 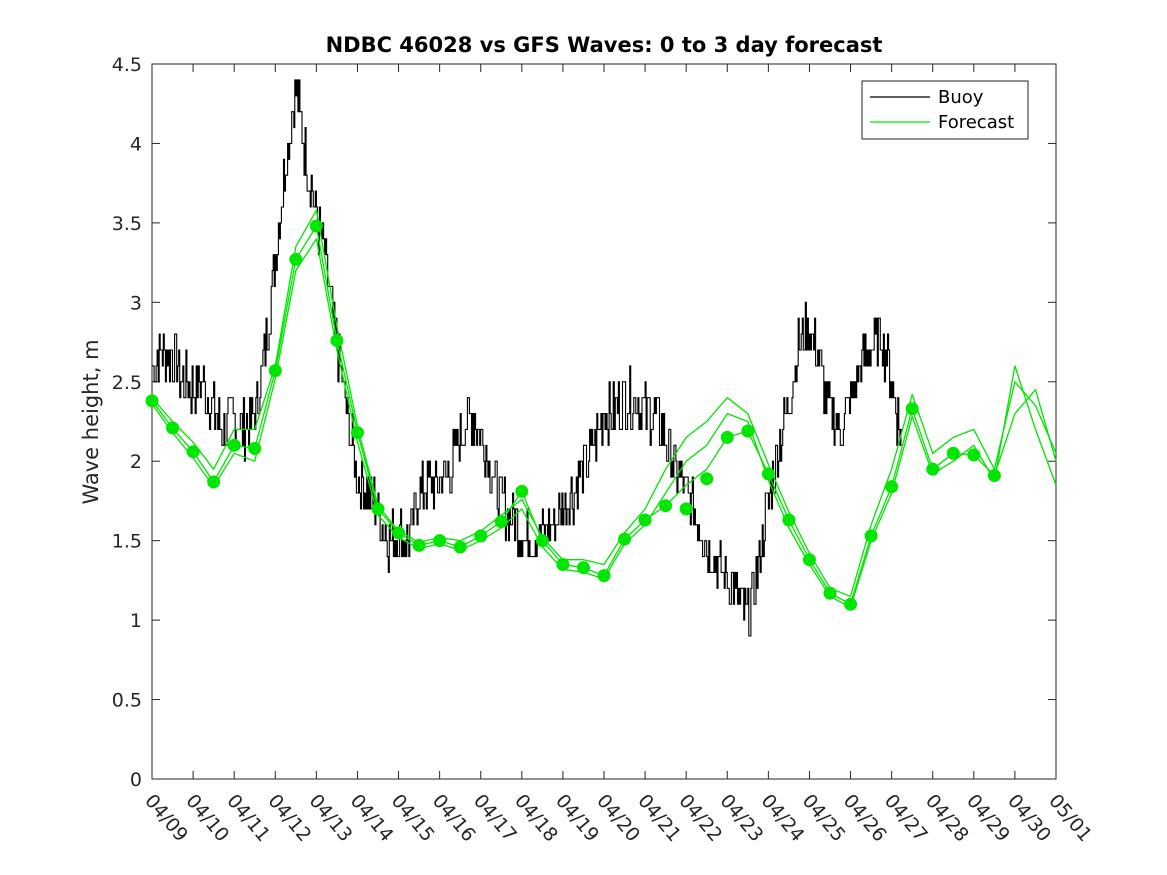 I want to click on legend-buoy-label: Buoy, so click(x=961, y=97).